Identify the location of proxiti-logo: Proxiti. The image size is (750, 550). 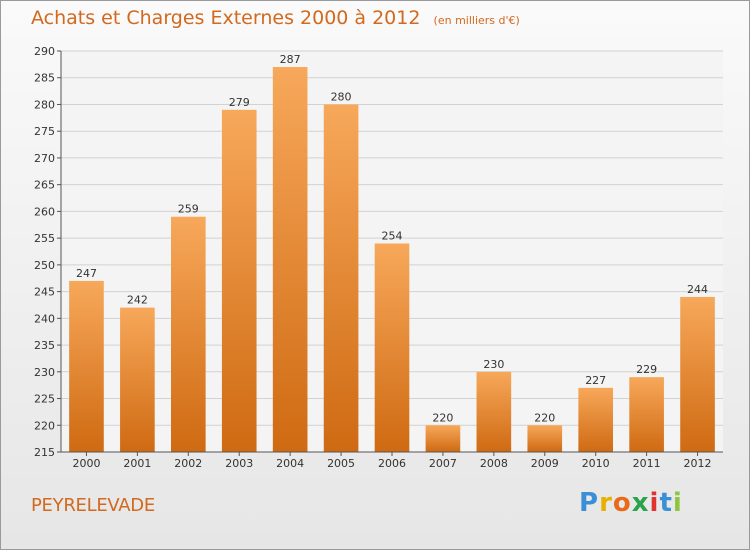
(631, 503).